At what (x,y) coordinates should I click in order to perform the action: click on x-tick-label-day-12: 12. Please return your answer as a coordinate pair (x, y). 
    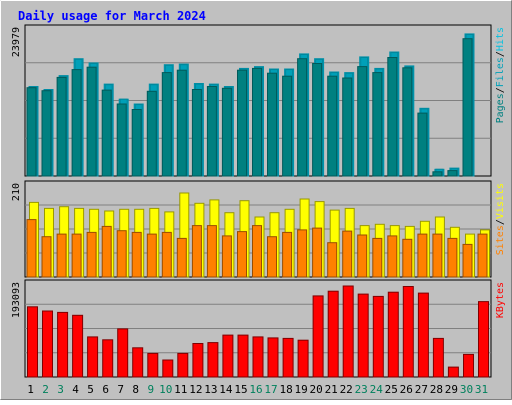
    Looking at the image, I should click on (195, 389).